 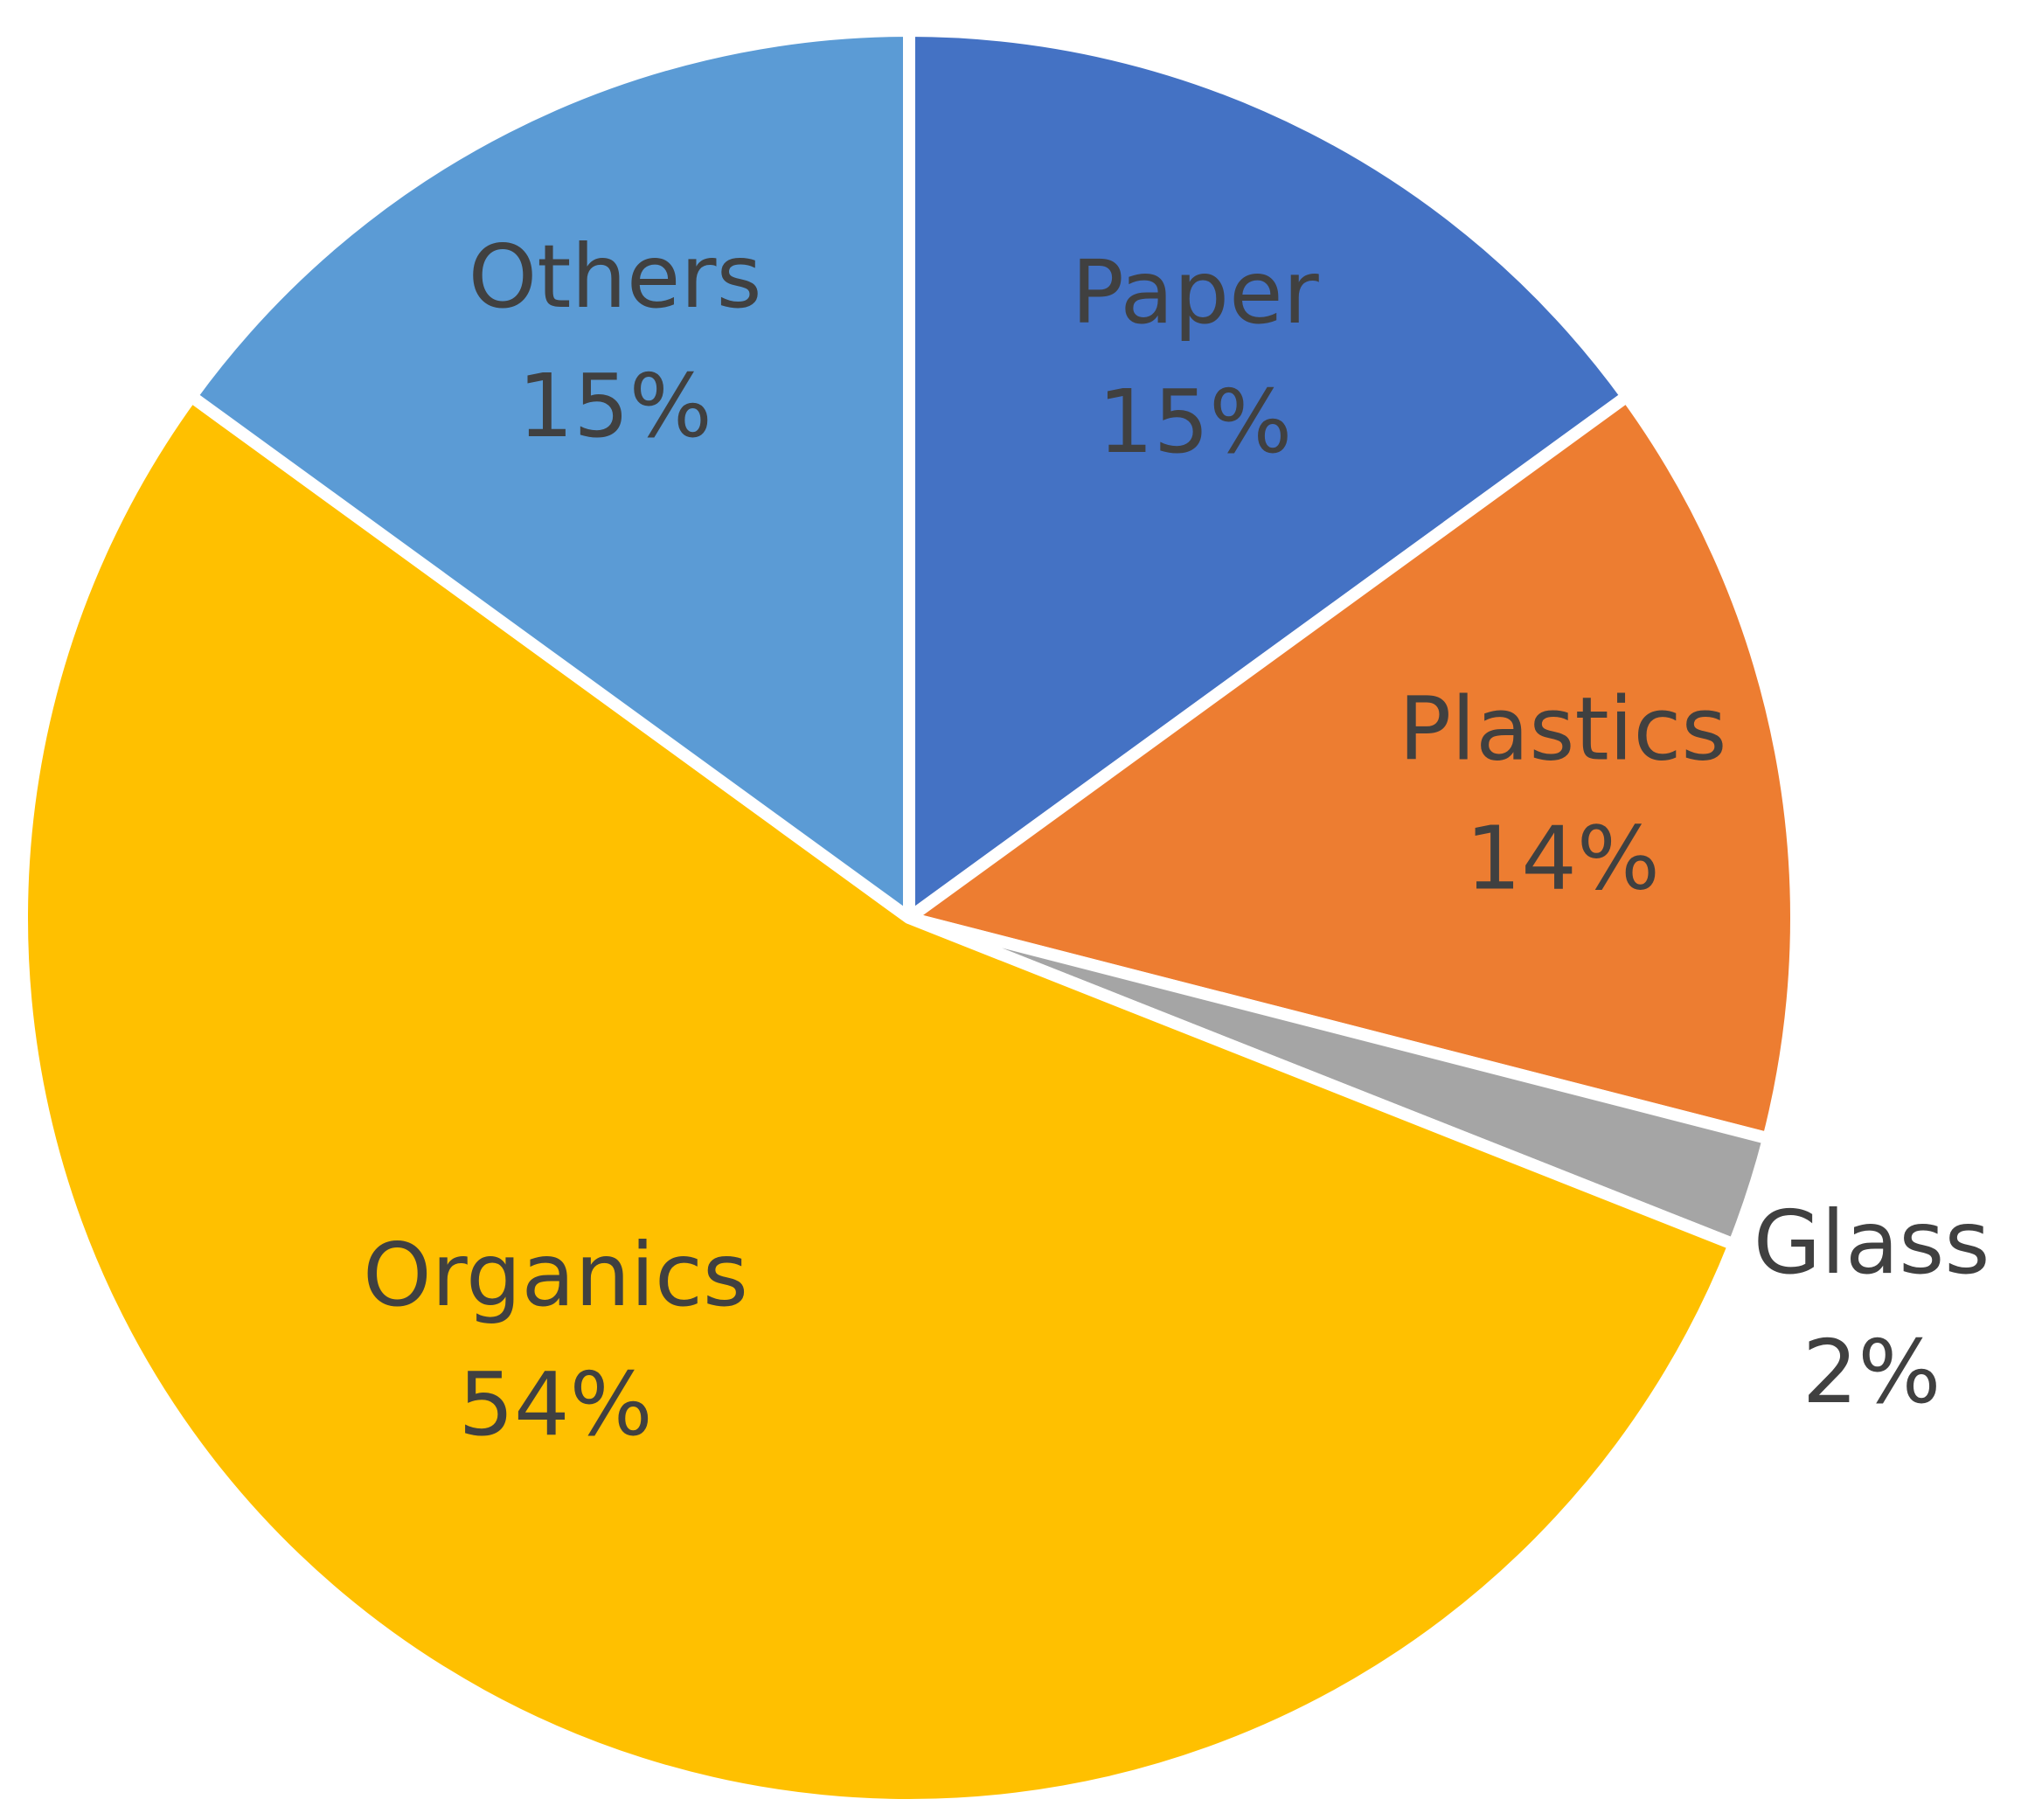 I want to click on slice-label-organics: Organics, so click(x=555, y=1275).